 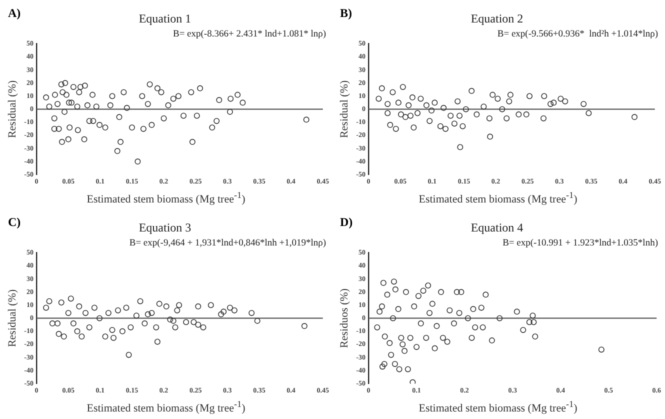 I want to click on chart-subtitle: B= exp(-9,464 + 1,931*lnd+0,846*lnh +1,019*lnρ), so click(x=227, y=243).